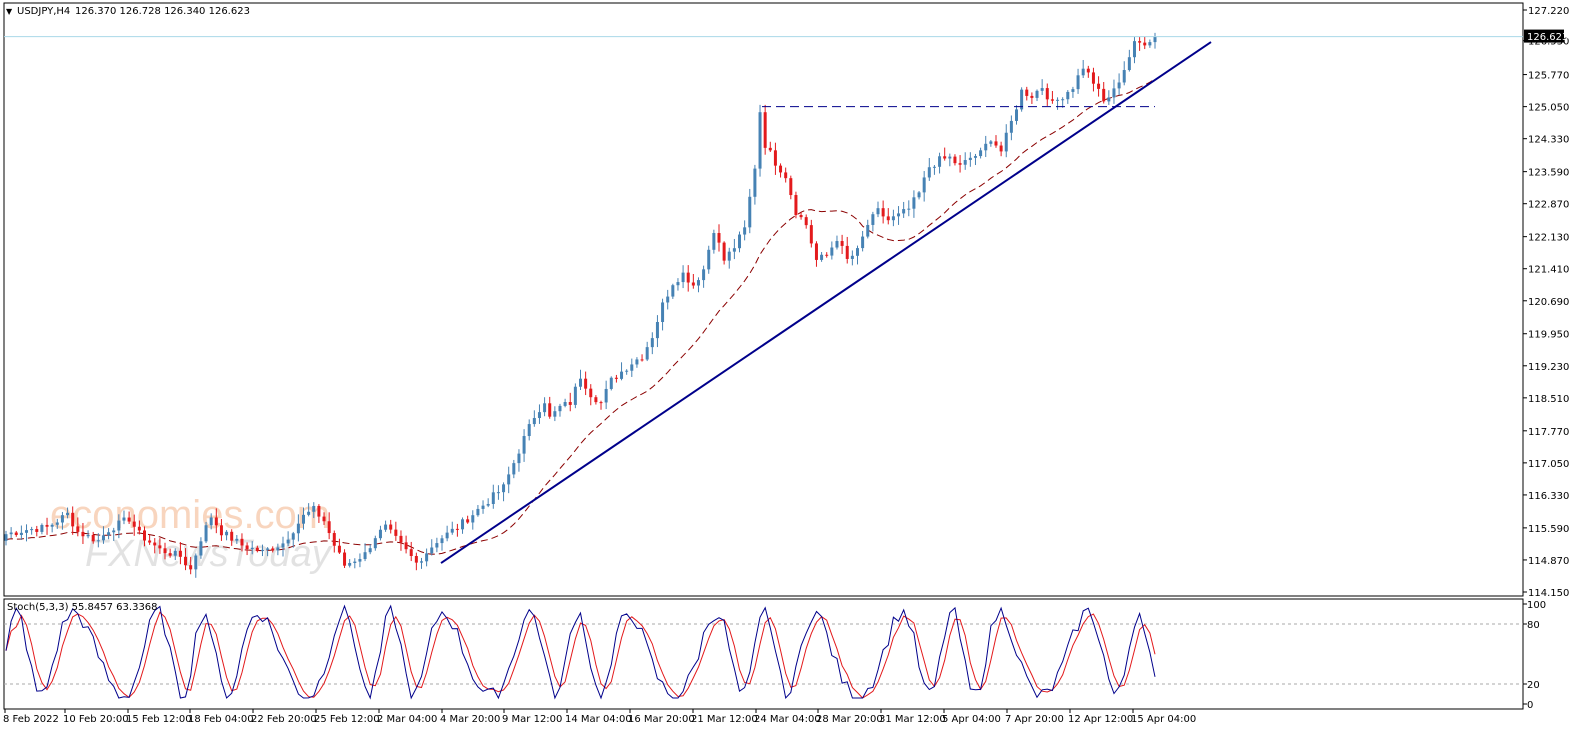  Describe the element at coordinates (661, 719) in the screenshot. I see `time-tick-label: 16 Mar 20:00` at that location.